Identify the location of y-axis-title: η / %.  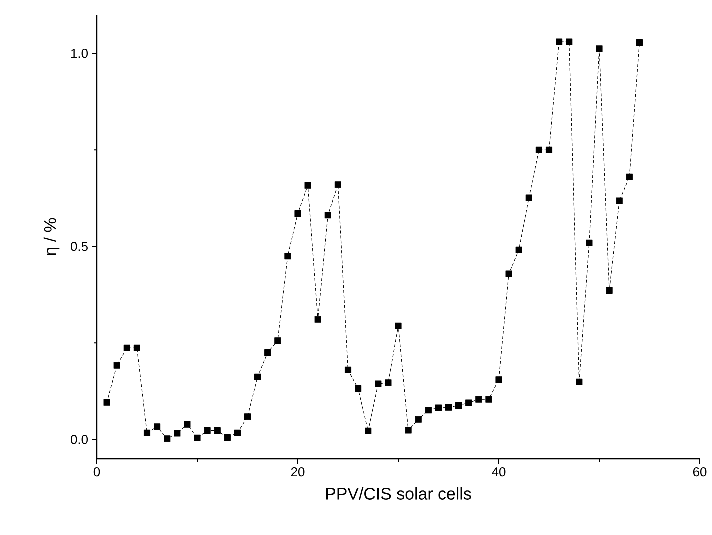
(52, 237).